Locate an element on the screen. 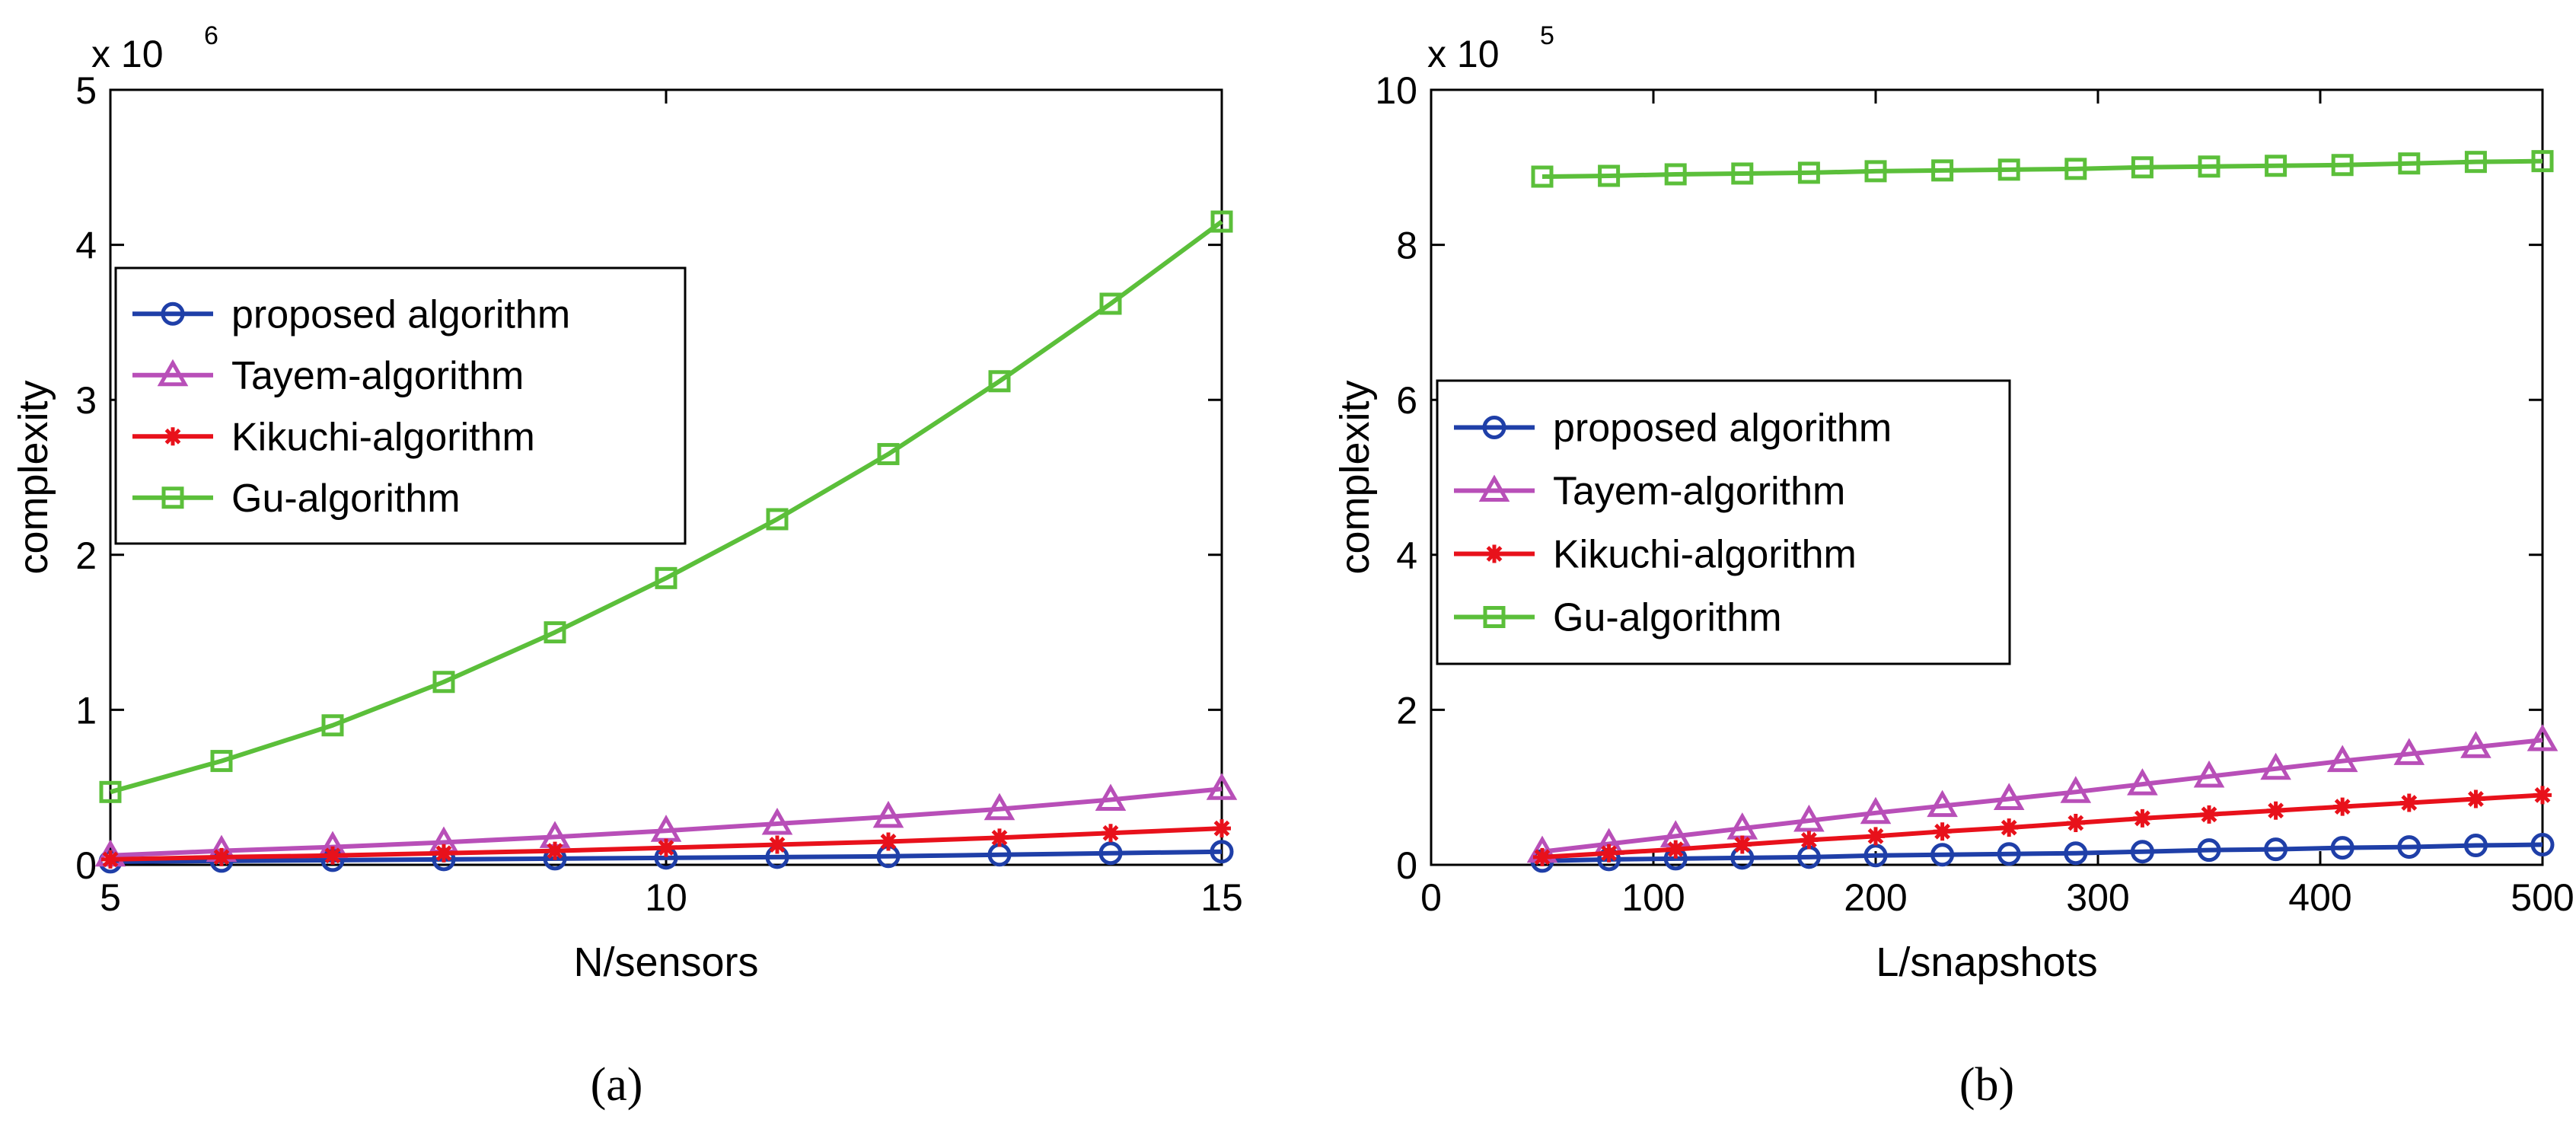 Image resolution: width=2576 pixels, height=1129 pixels. legend-label: Tayem-algorithm is located at coordinates (377, 376).